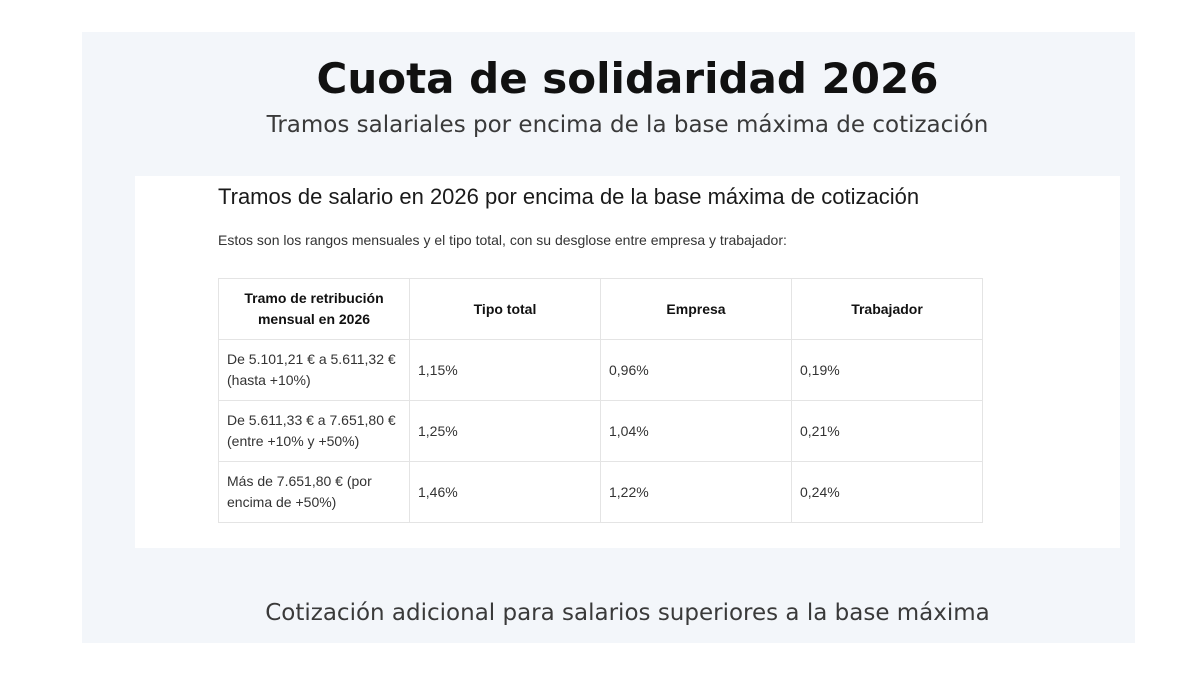 The image size is (1200, 675). I want to click on column-header-empresa: Empresa, so click(696, 309).